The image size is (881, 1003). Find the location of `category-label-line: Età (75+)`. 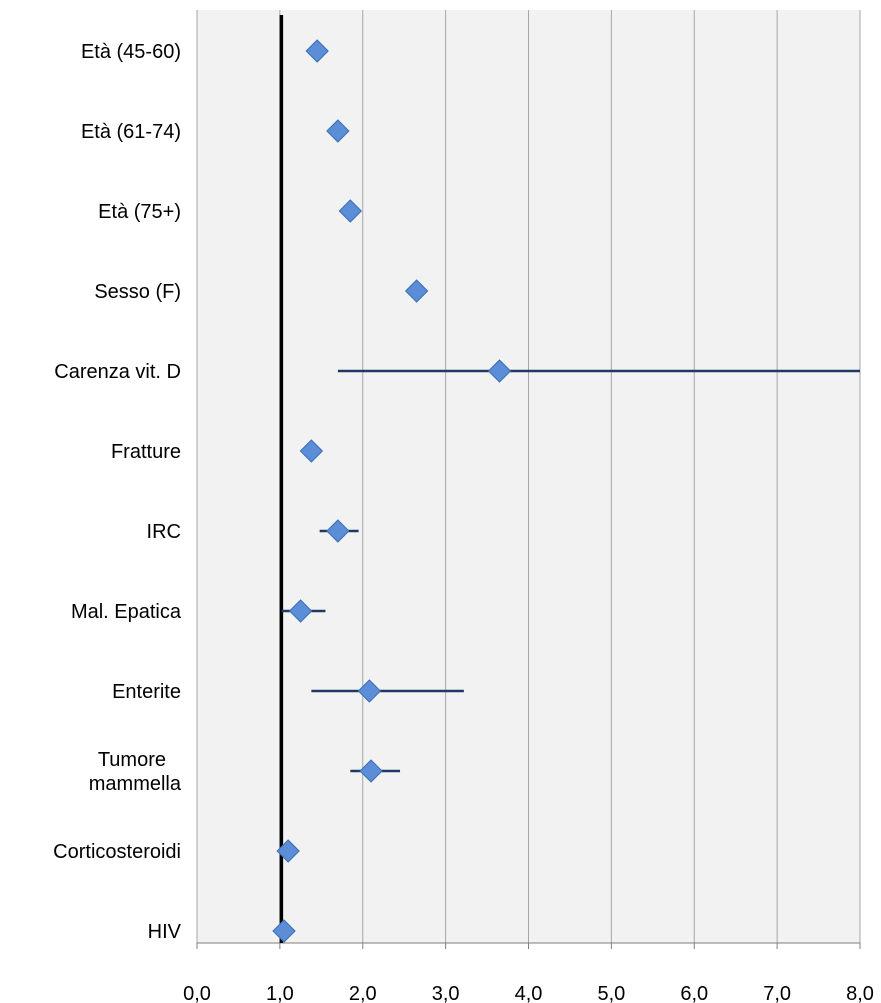

category-label-line: Età (75+) is located at coordinates (139, 212).